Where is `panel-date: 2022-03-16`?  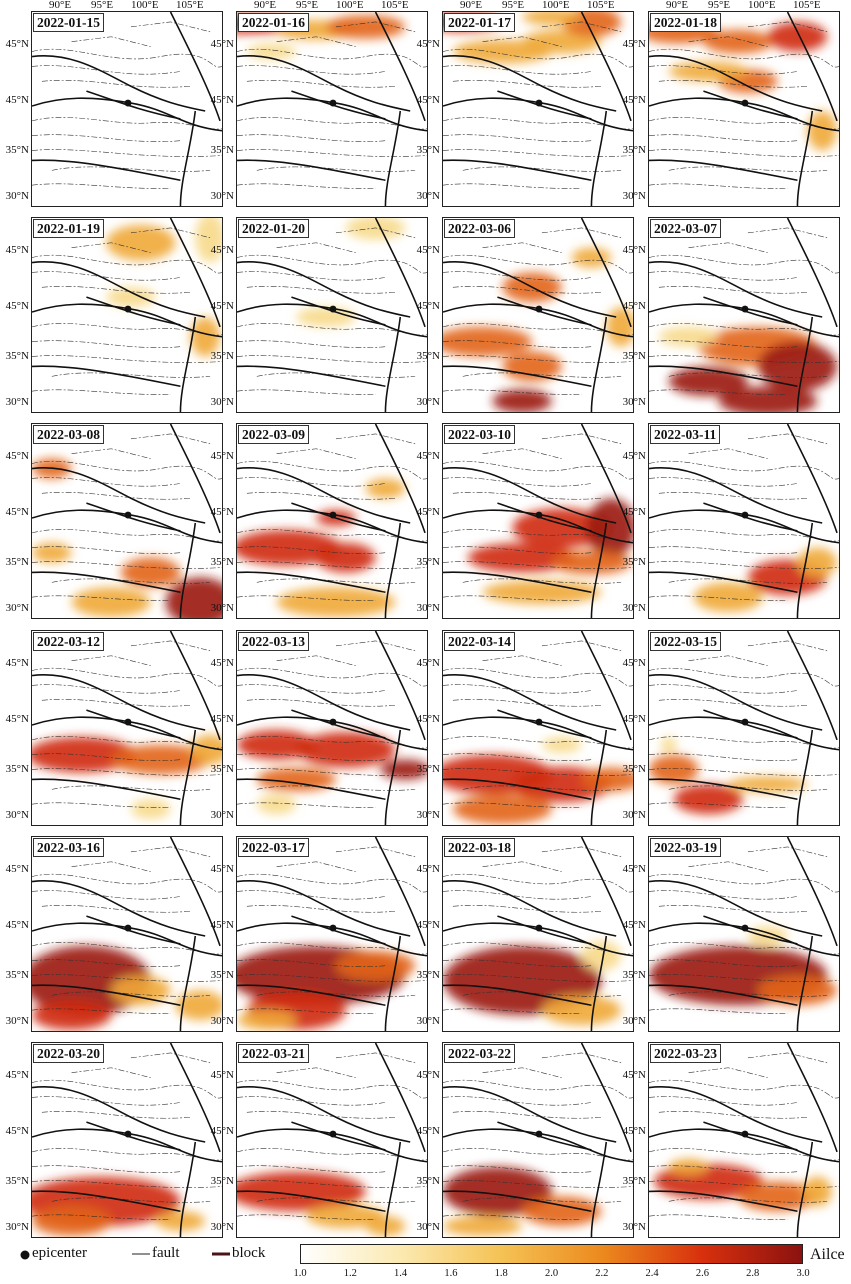
panel-date: 2022-03-16 is located at coordinates (68, 847).